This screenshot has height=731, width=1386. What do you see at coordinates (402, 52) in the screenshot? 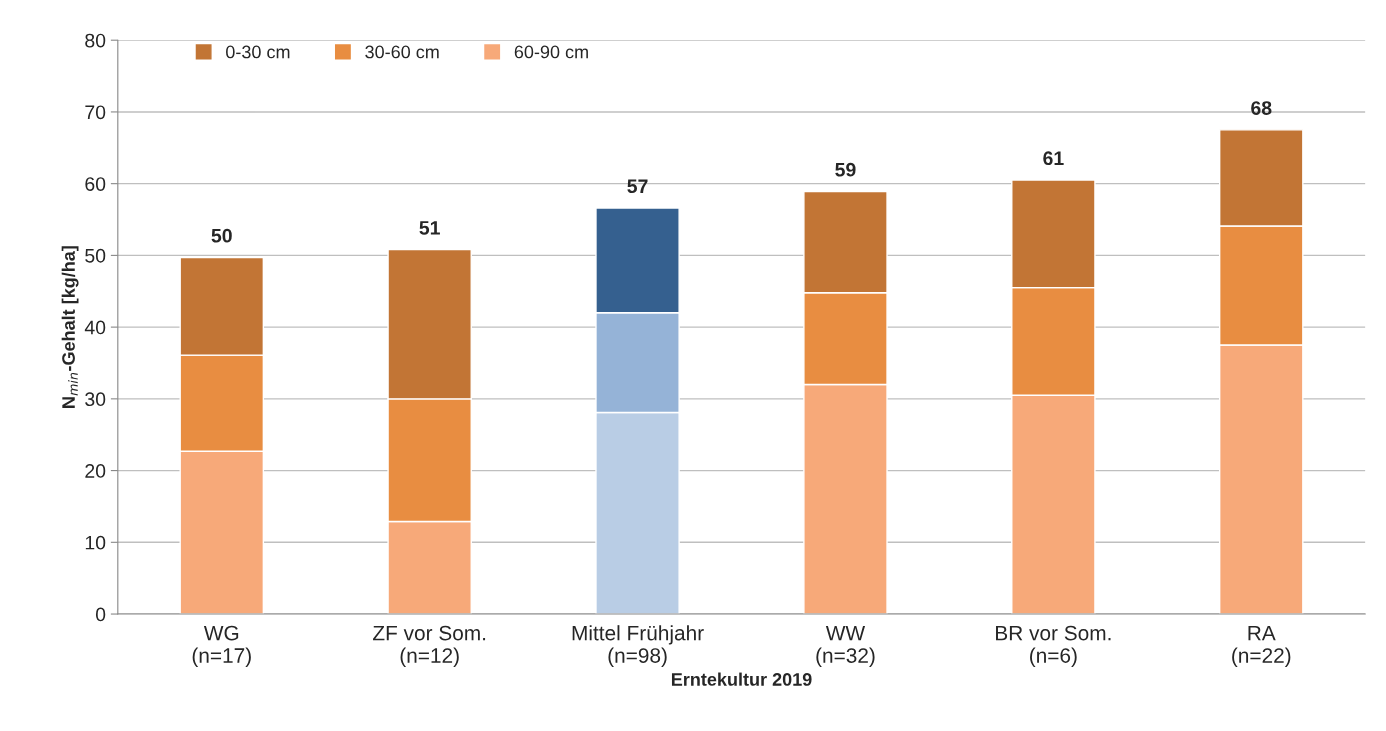
I see `legend-label: 30-60 cm` at bounding box center [402, 52].